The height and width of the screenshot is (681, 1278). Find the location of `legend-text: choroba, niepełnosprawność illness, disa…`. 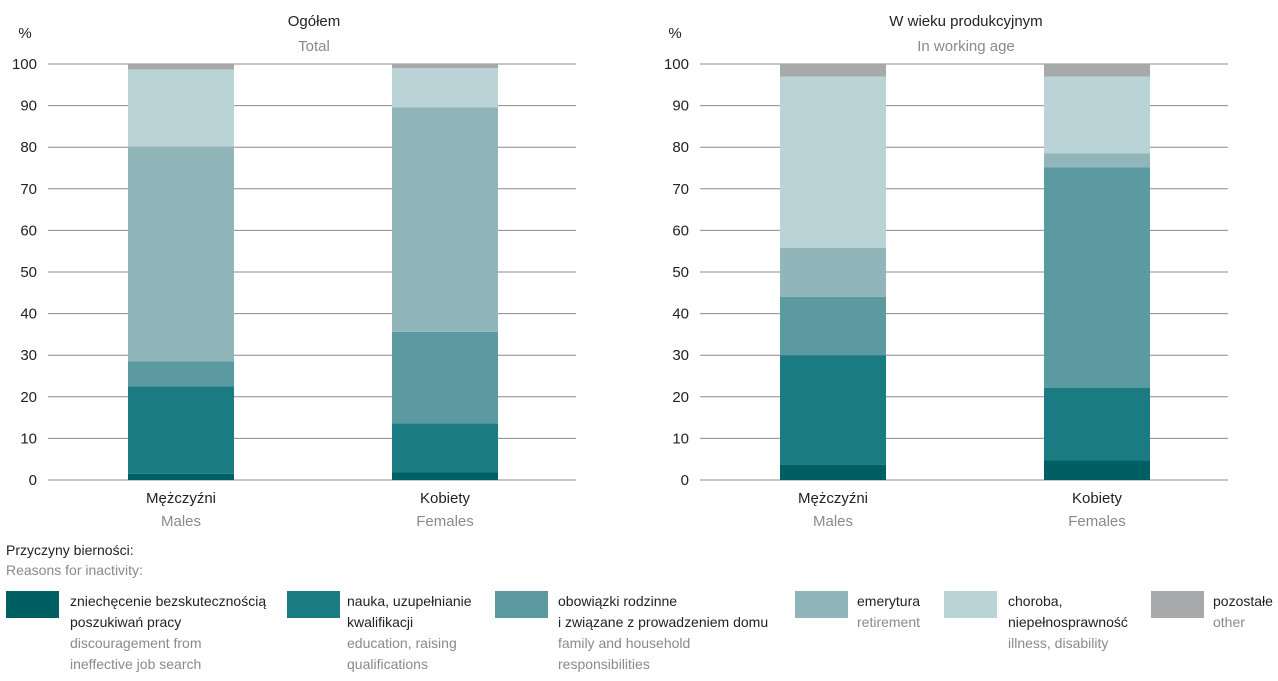

legend-text: choroba, niepełnosprawność illness, disa… is located at coordinates (1068, 622).